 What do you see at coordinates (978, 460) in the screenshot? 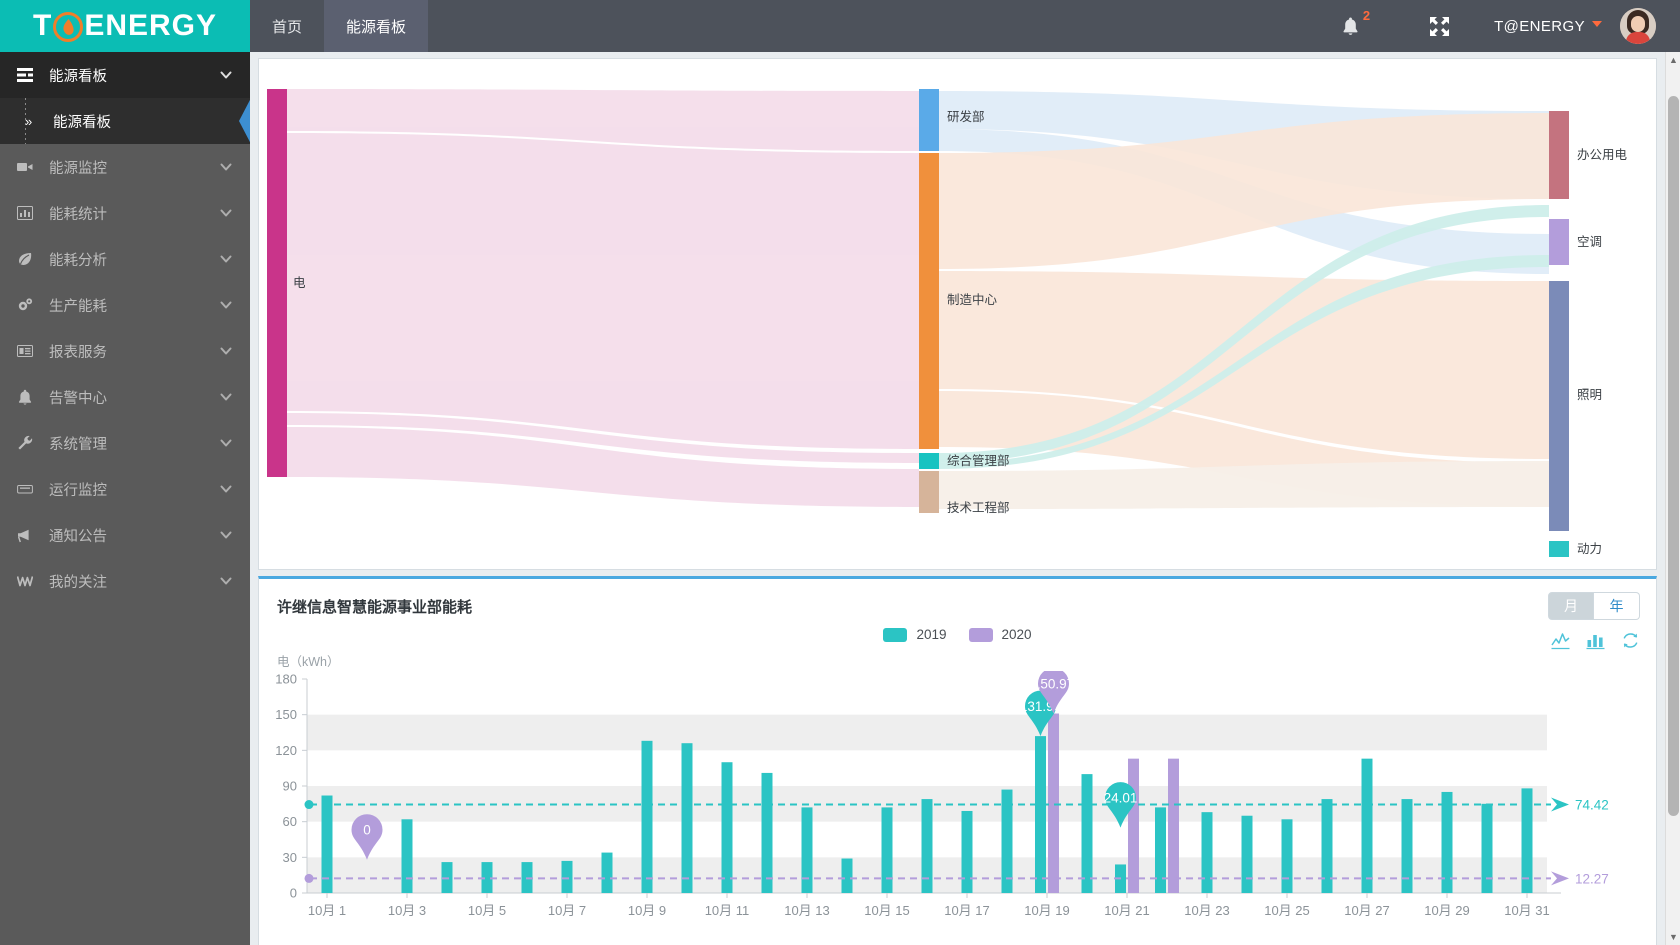
I see `sankey-node-label: 综合管理部` at bounding box center [978, 460].